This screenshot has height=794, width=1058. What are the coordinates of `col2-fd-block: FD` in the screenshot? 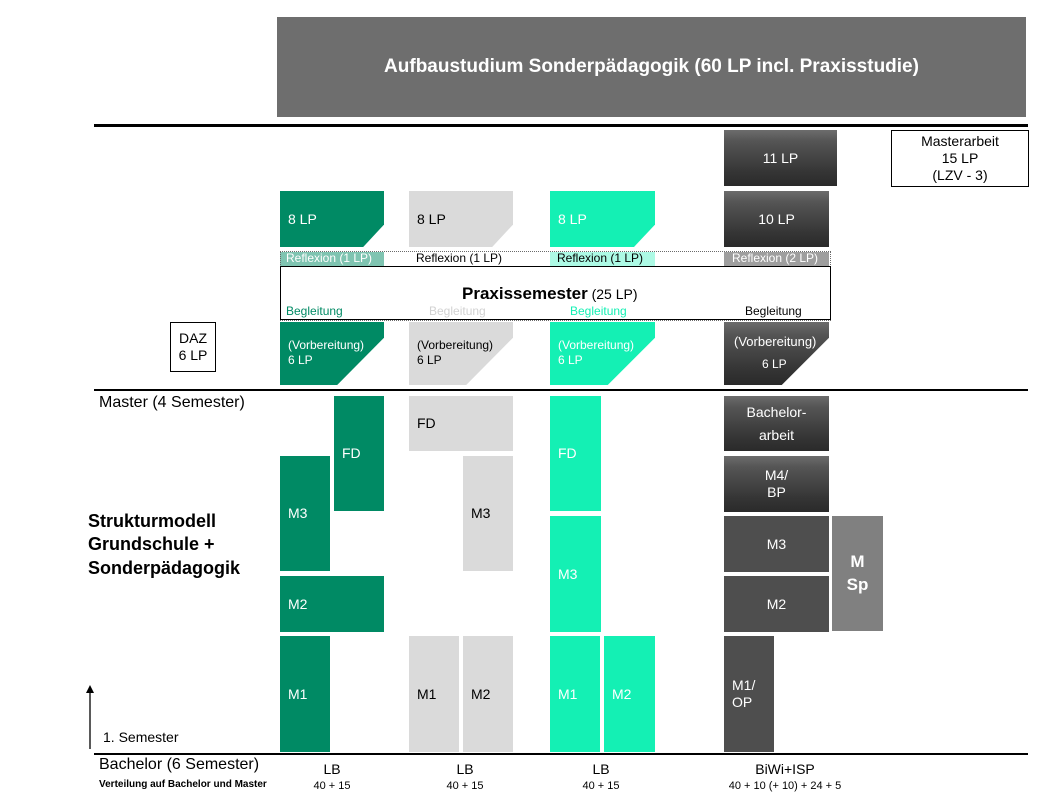 It's located at (461, 423).